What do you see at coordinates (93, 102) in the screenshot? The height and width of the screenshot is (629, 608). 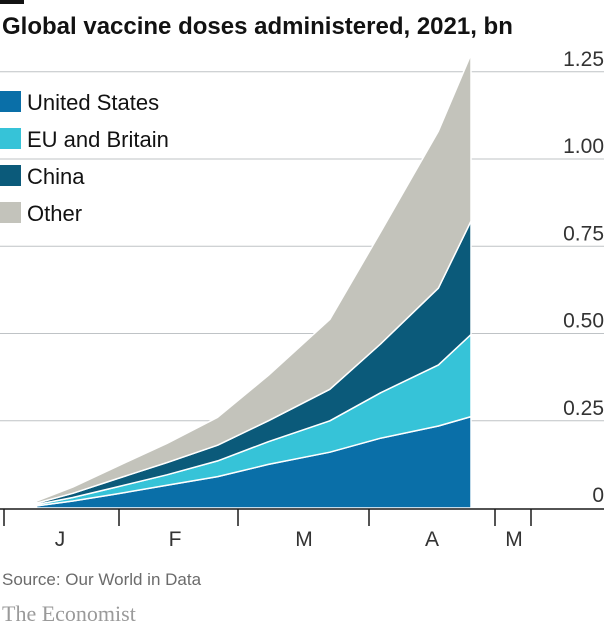 I see `legend-label: United States` at bounding box center [93, 102].